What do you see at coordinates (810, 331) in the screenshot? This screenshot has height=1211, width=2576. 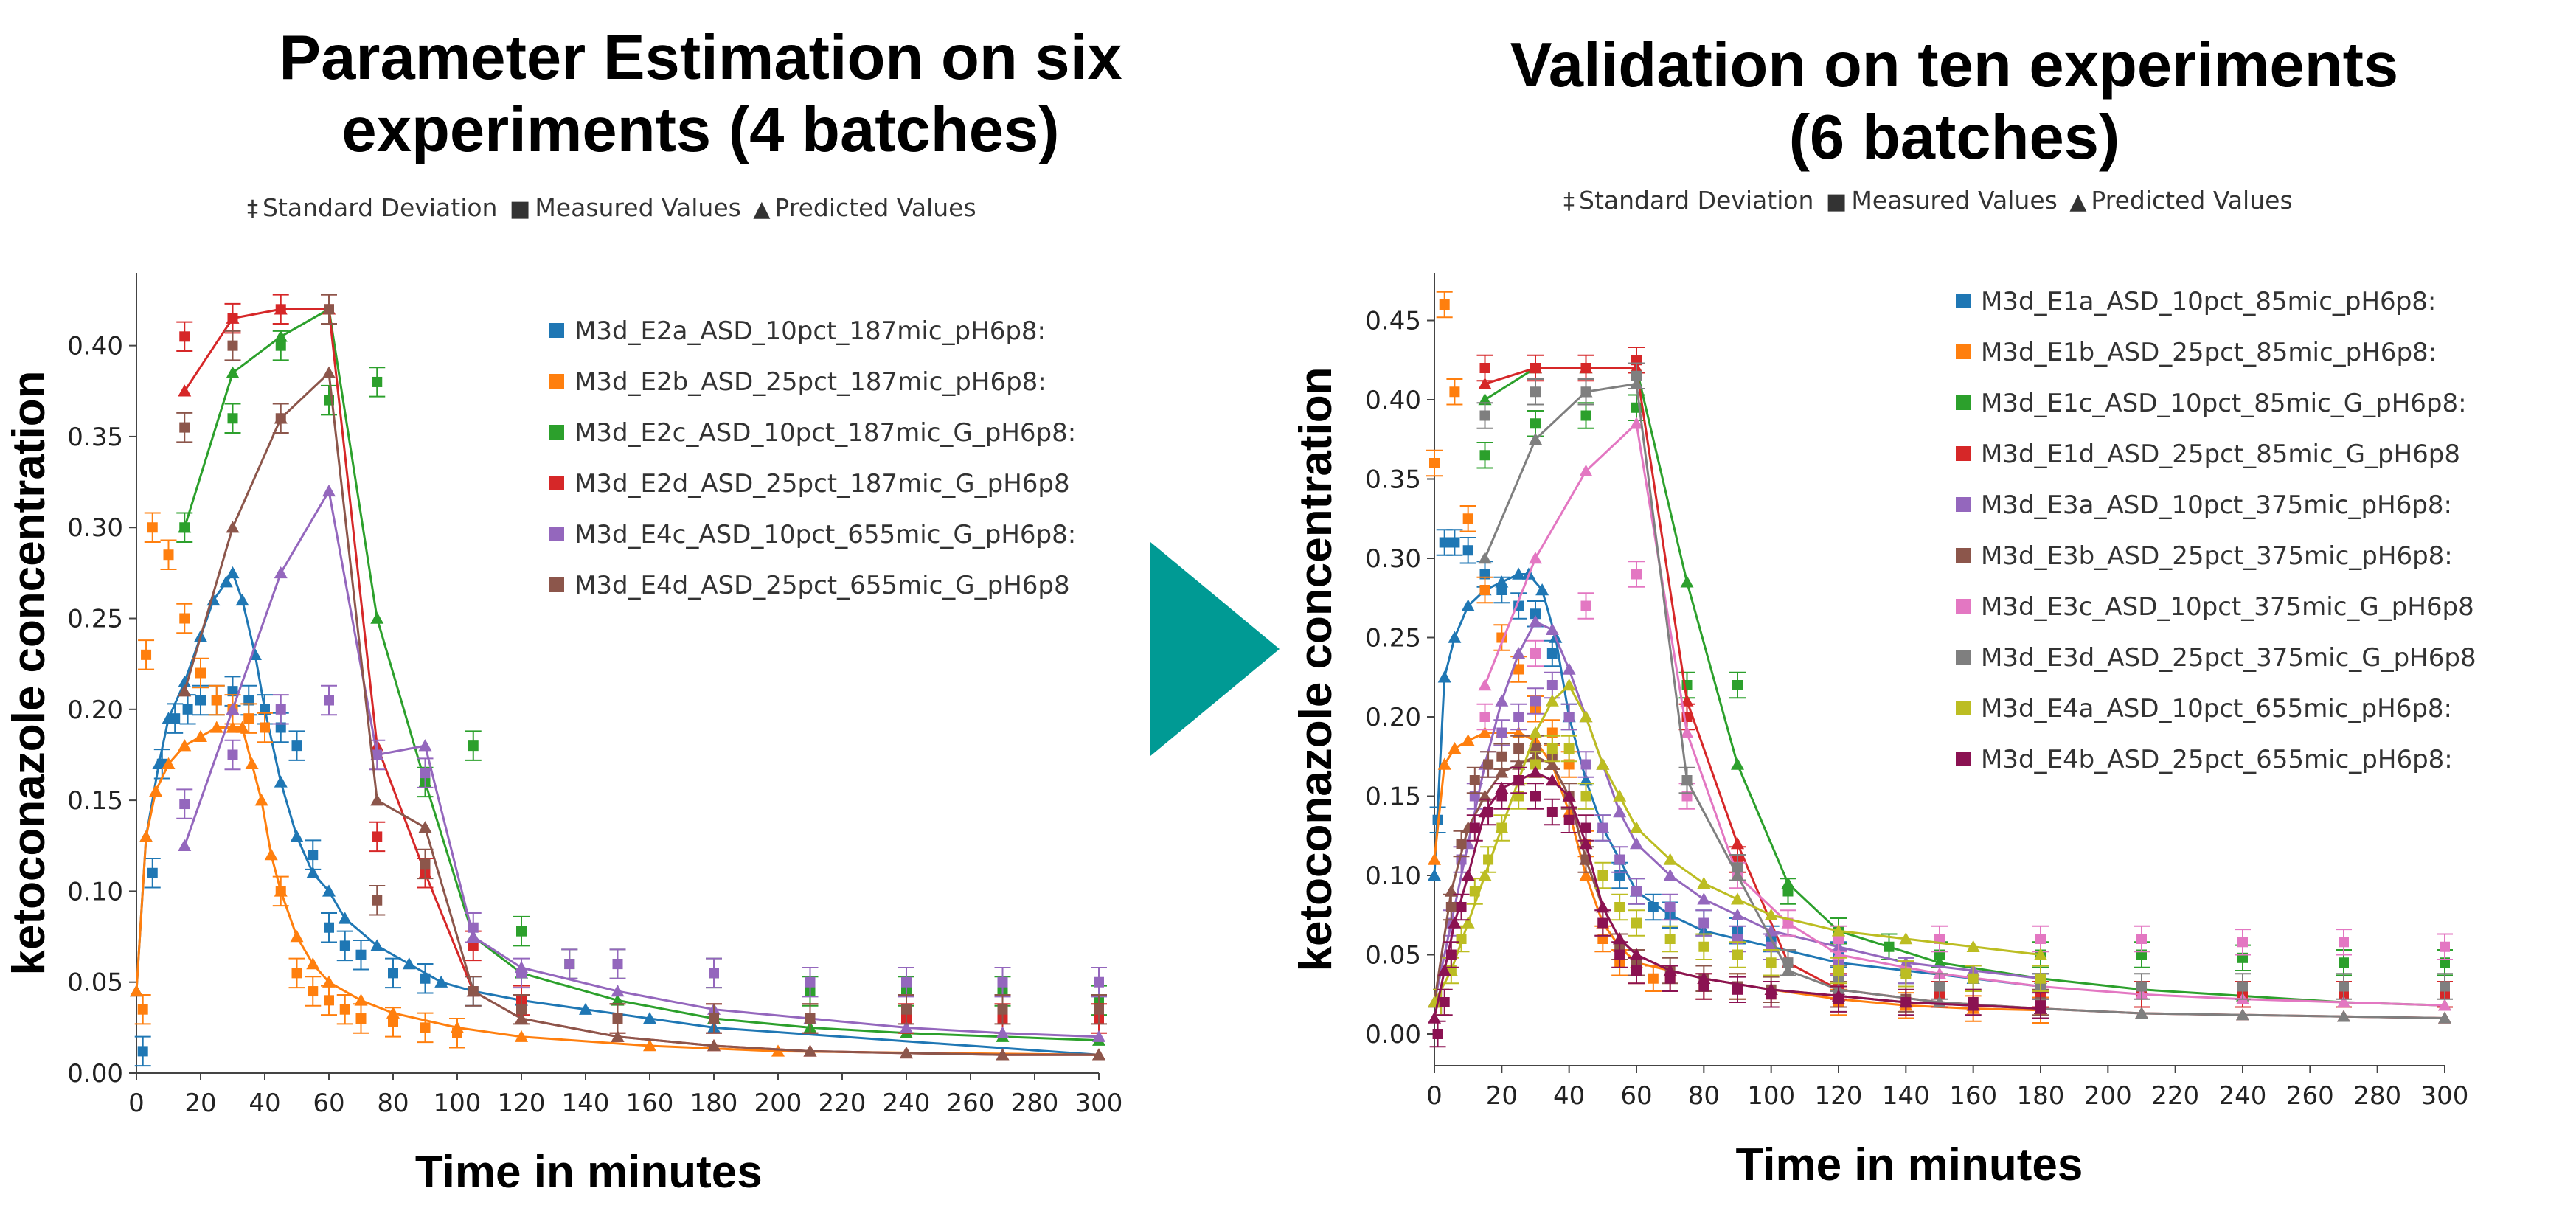 I see `legend-entry: M3d_E2a_ASD_10pct_187mic_pH6p8:` at bounding box center [810, 331].